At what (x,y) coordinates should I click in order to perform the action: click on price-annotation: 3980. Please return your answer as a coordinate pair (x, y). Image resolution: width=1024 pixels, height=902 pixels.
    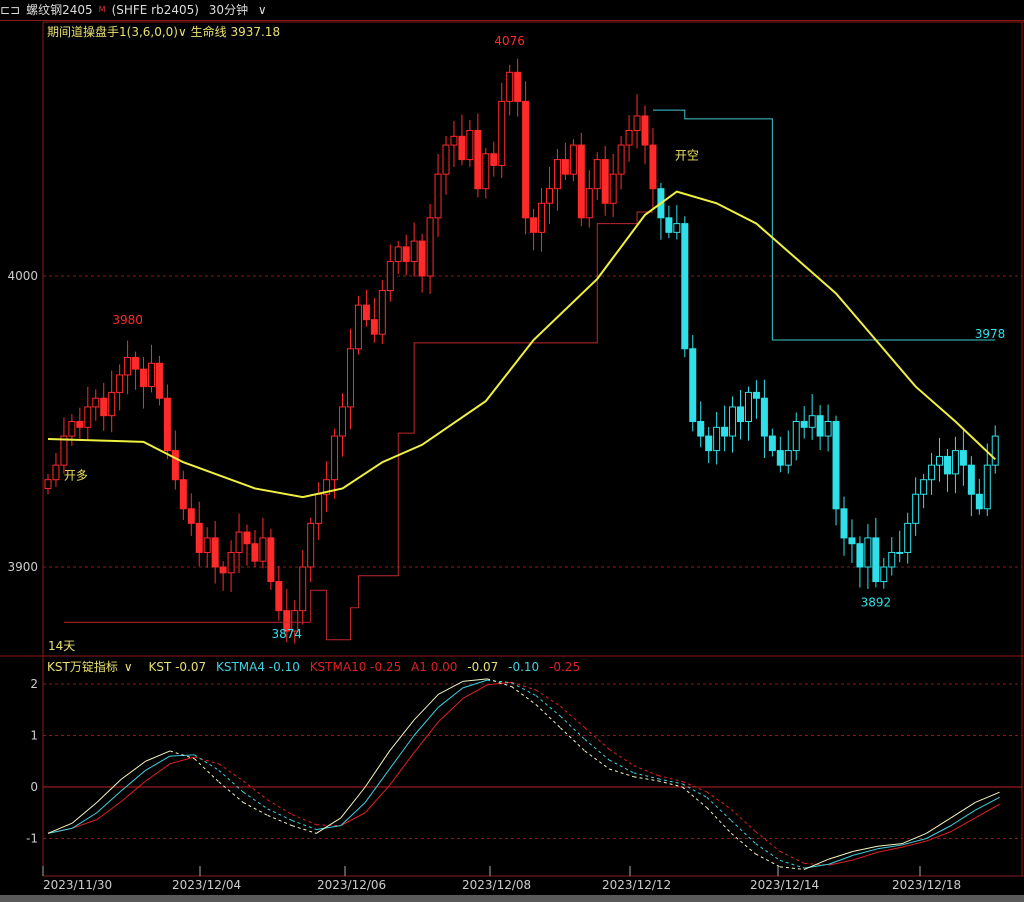
    Looking at the image, I should click on (127, 320).